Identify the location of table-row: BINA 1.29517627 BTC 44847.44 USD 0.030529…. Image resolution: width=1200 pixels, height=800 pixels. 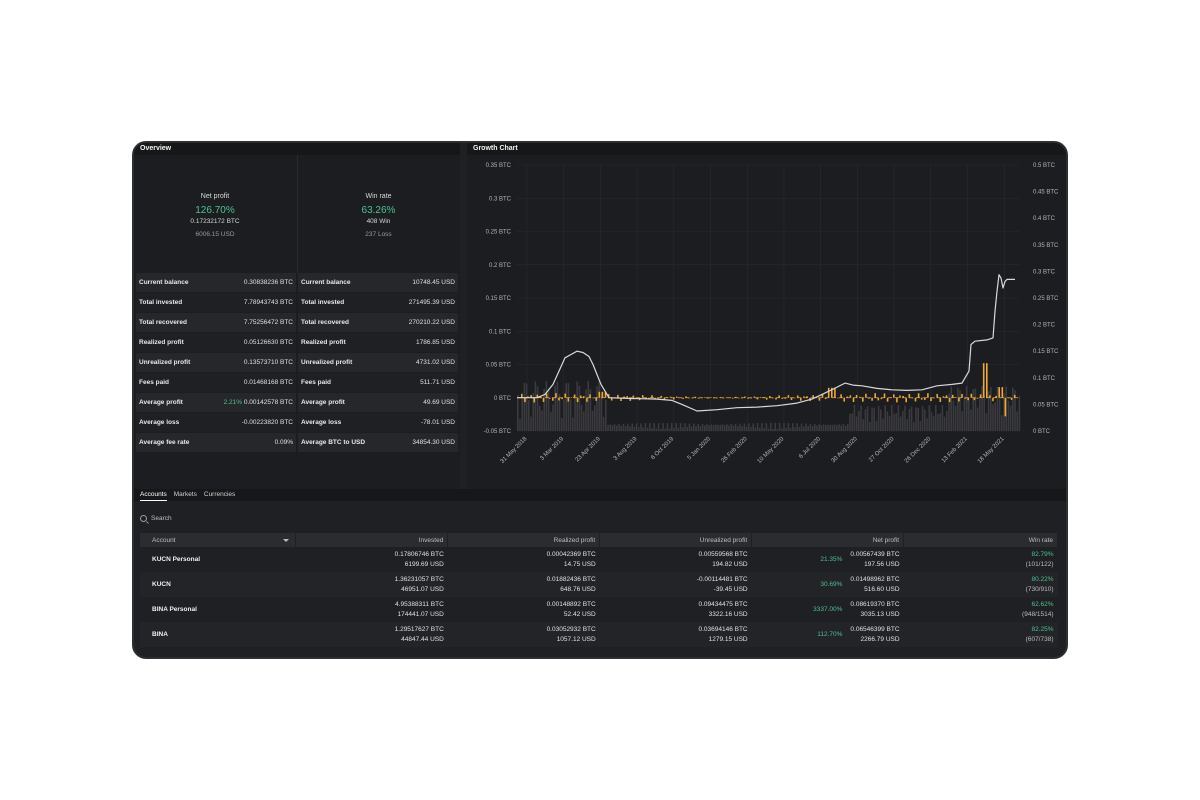
(599, 634).